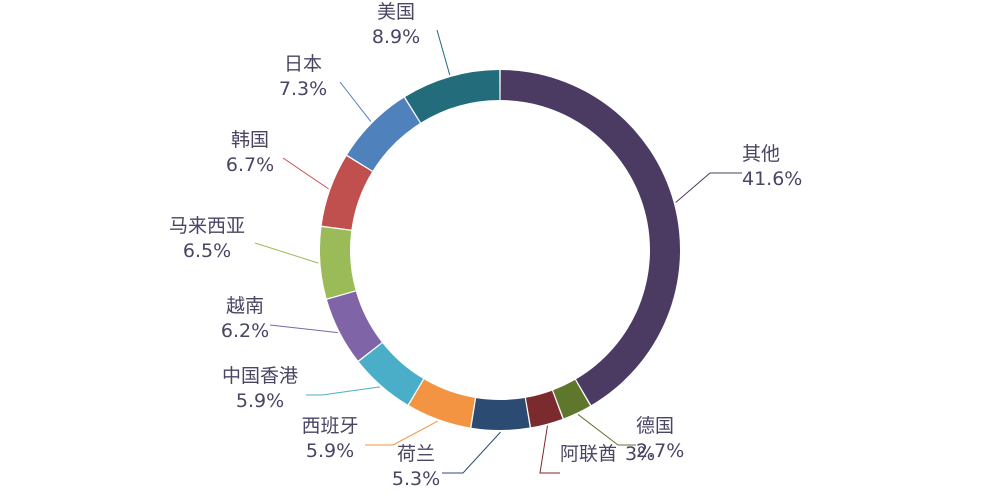 Image resolution: width=1000 pixels, height=500 pixels. Describe the element at coordinates (207, 238) in the screenshot. I see `slice-label-7: 马来西亚 6.5%` at that location.